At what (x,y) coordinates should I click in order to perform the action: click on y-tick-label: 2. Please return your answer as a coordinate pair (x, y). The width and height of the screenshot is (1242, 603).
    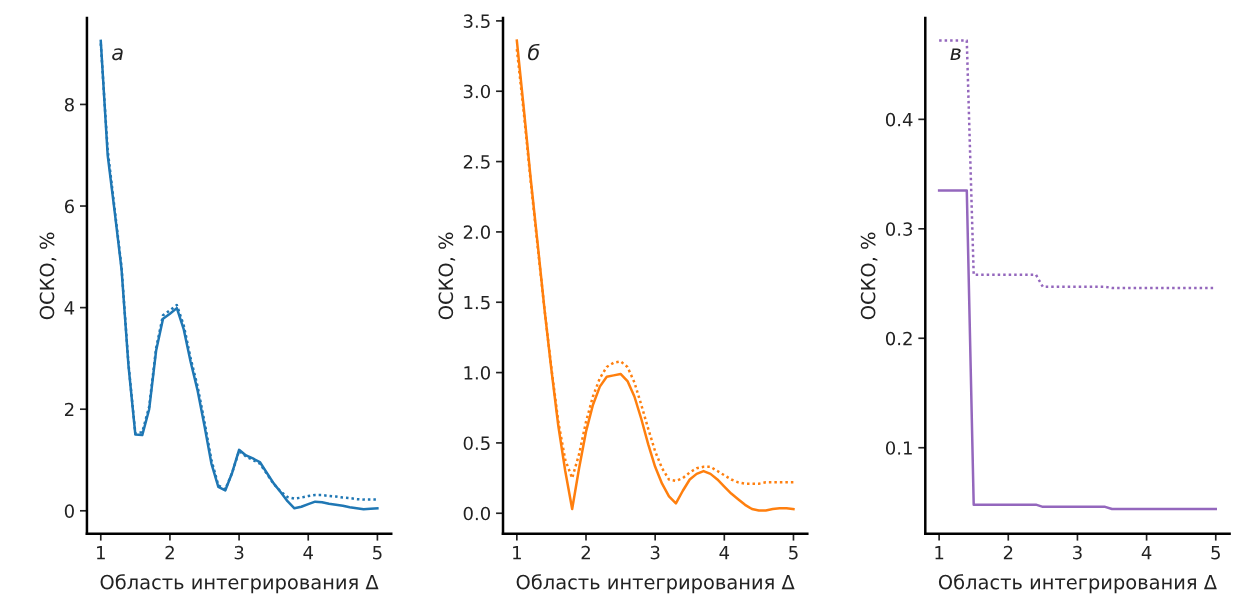
    Looking at the image, I should click on (69, 409).